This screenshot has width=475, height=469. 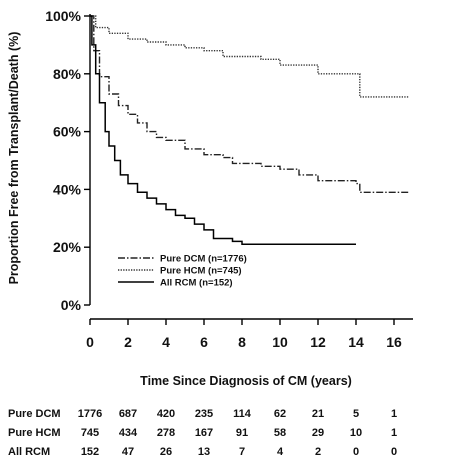 What do you see at coordinates (318, 342) in the screenshot?
I see `x-tick-label: 12` at bounding box center [318, 342].